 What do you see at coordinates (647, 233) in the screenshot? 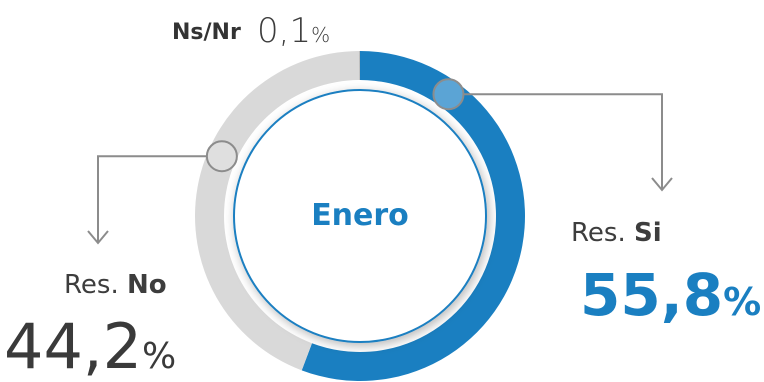
I see `si-name: Si` at bounding box center [647, 233].